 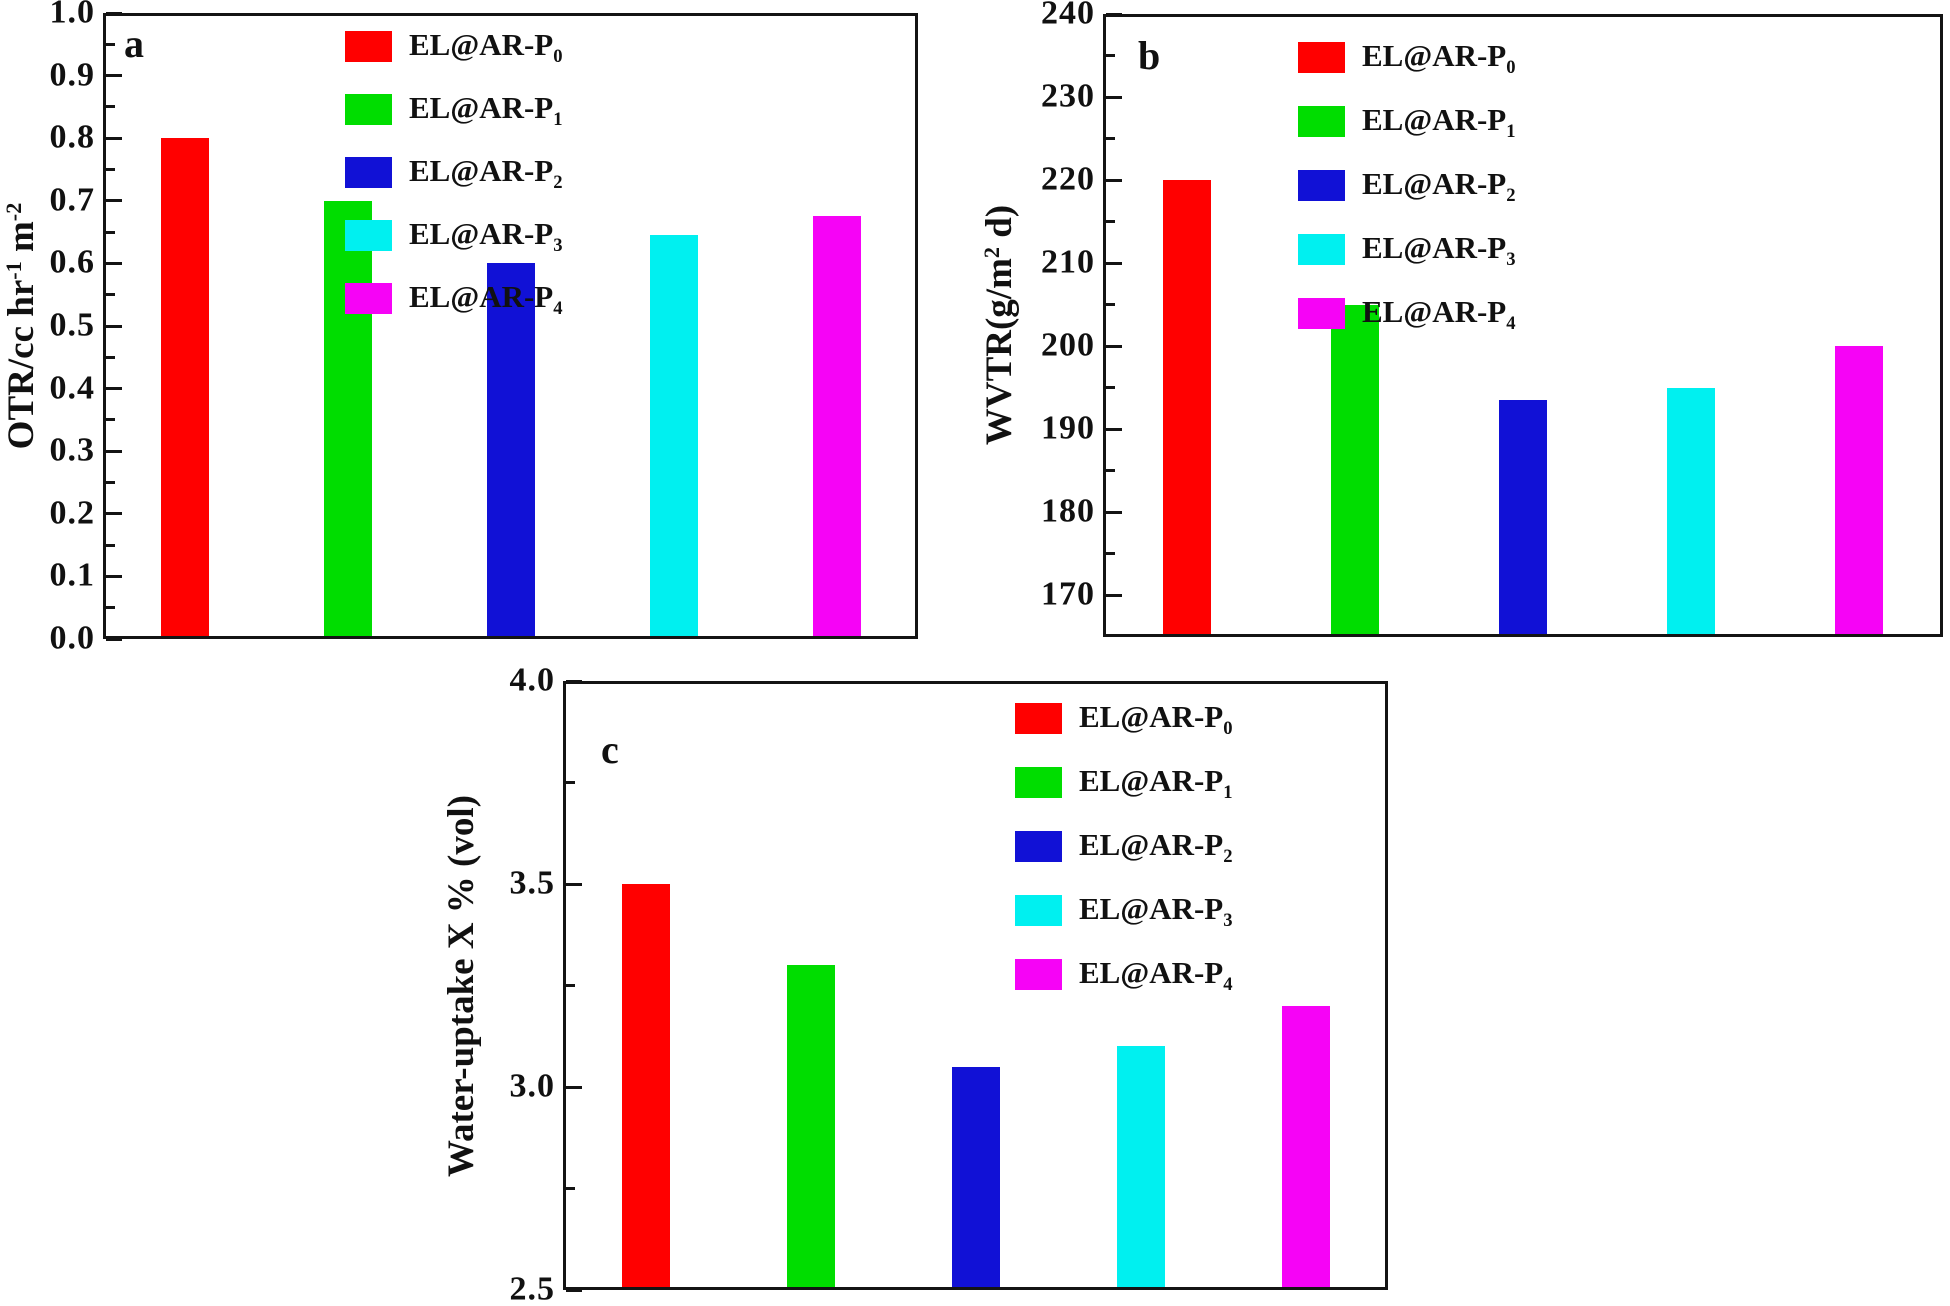 I want to click on y-axis-tick-label: 240, so click(x=1068, y=16).